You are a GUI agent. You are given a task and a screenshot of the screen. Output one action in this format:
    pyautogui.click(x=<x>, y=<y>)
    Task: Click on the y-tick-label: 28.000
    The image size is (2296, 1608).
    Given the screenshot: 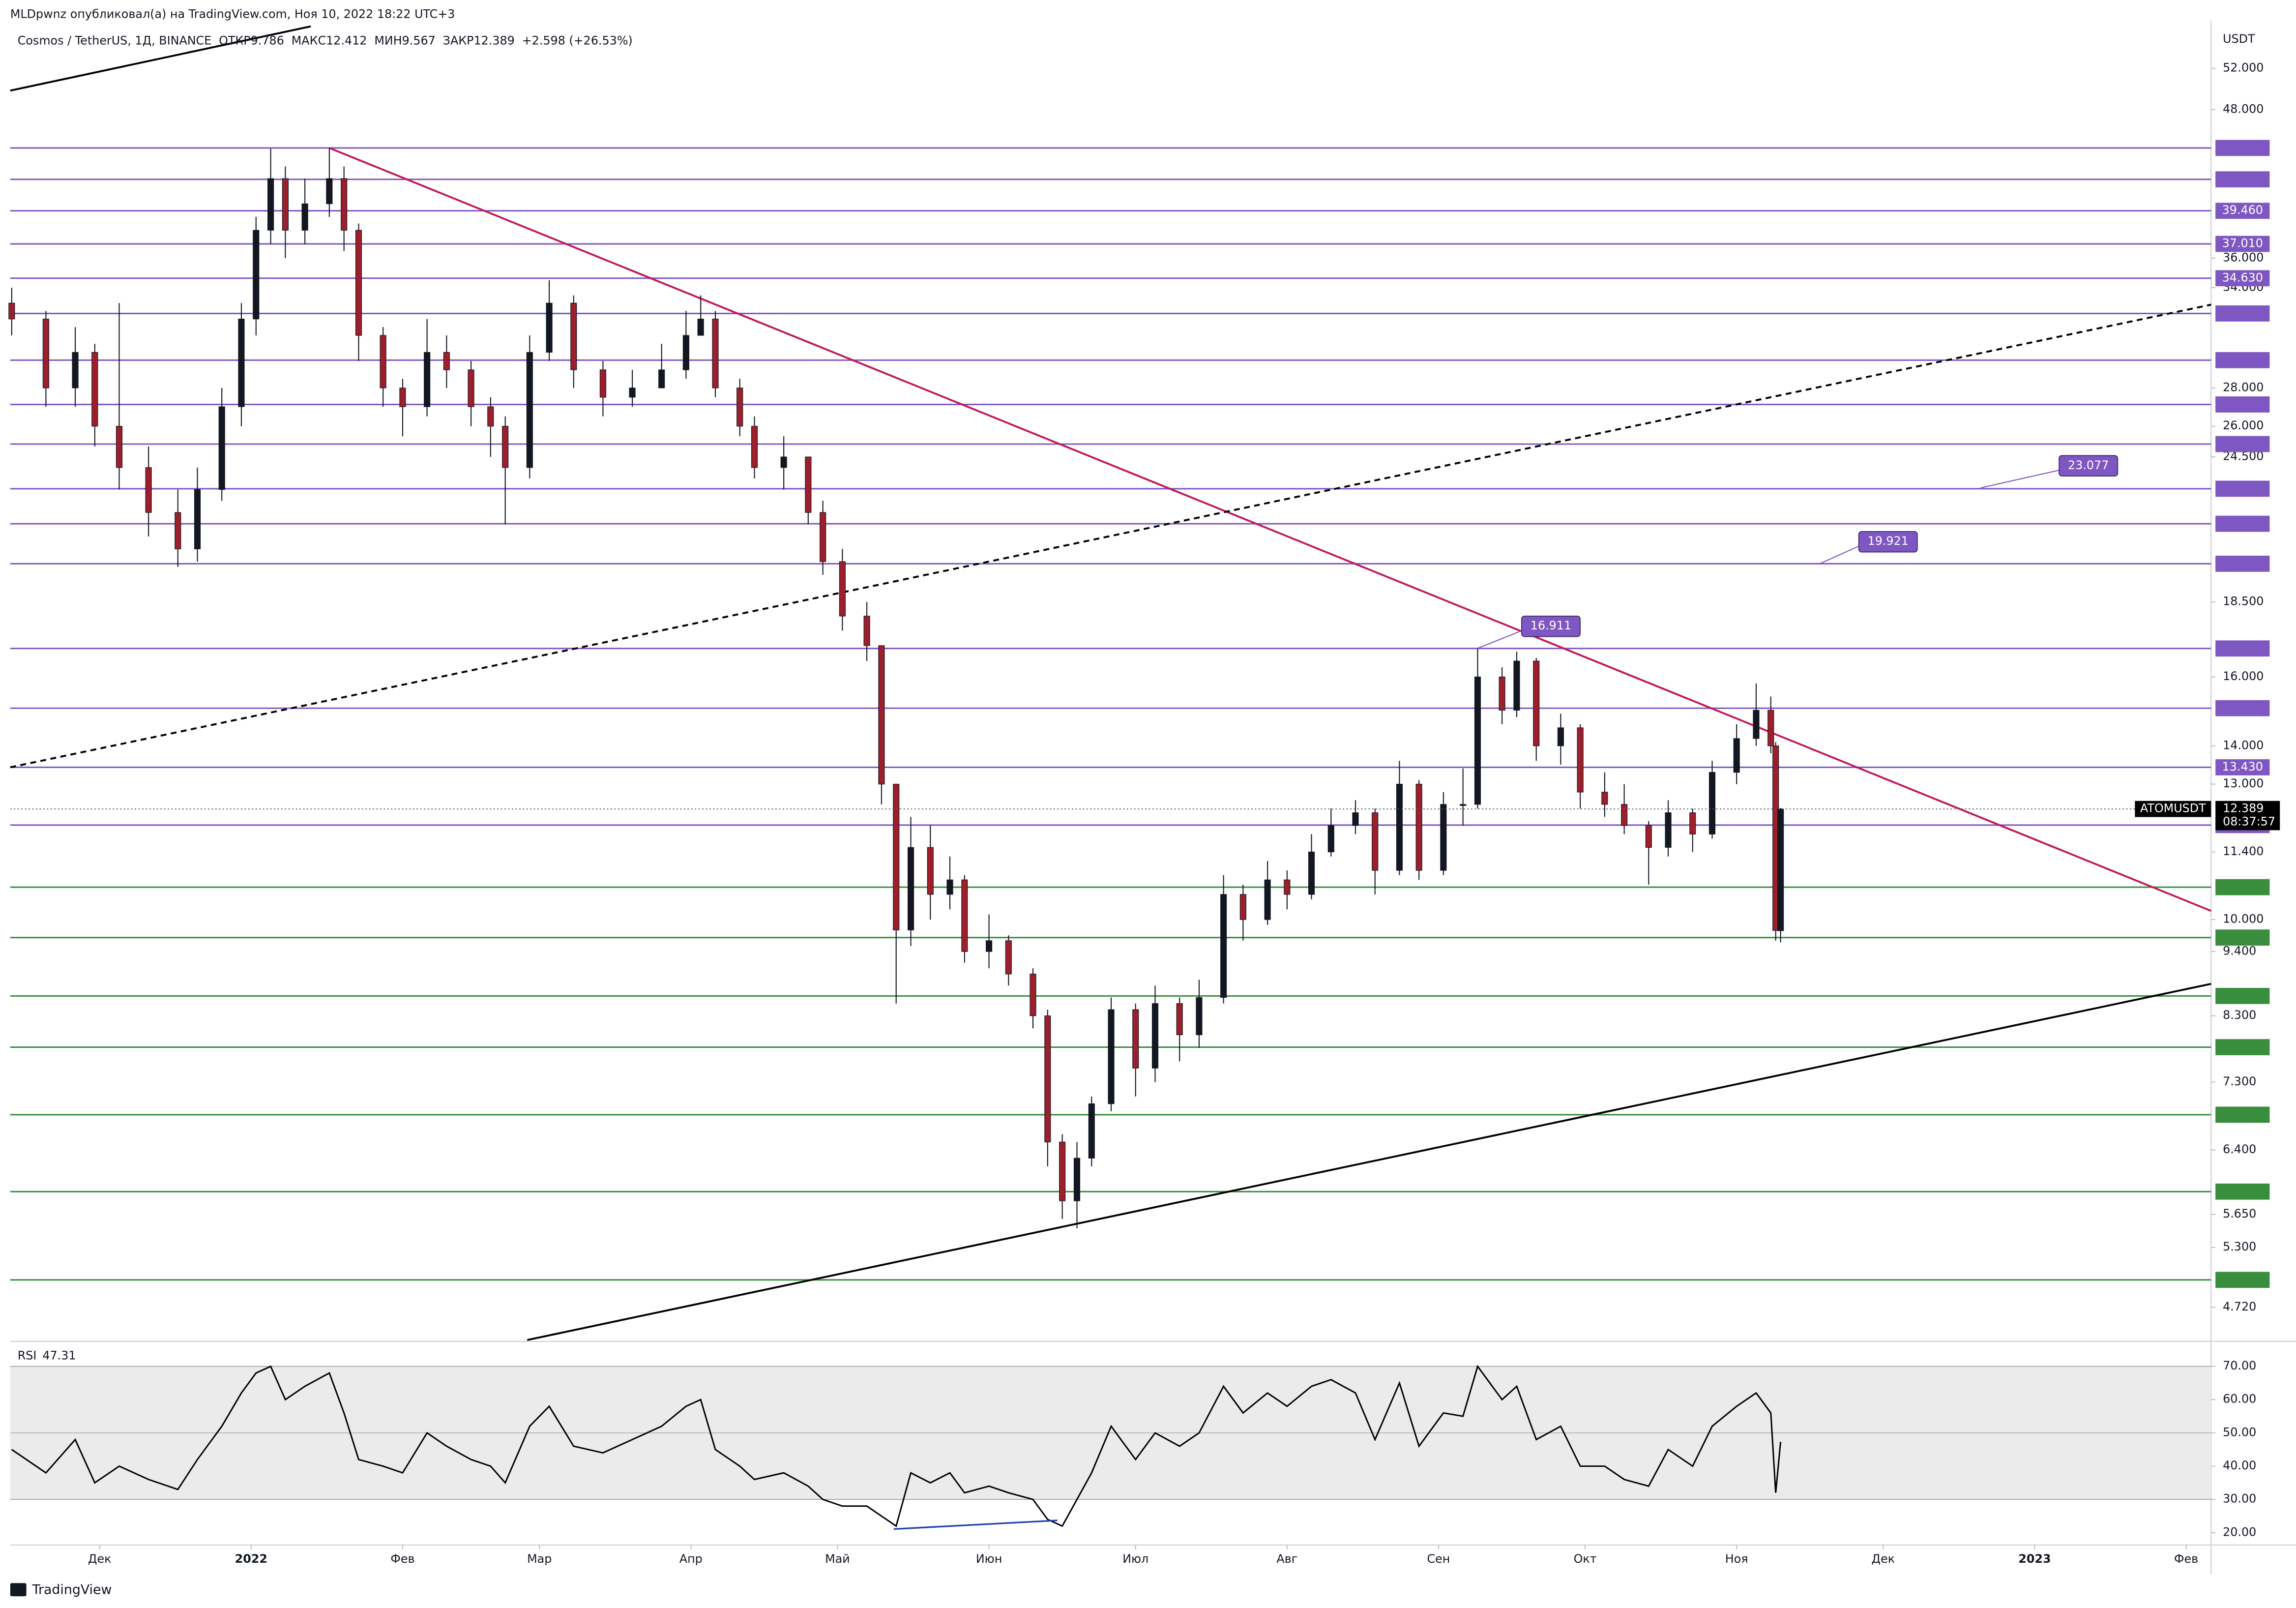 What is the action you would take?
    pyautogui.click(x=2243, y=387)
    